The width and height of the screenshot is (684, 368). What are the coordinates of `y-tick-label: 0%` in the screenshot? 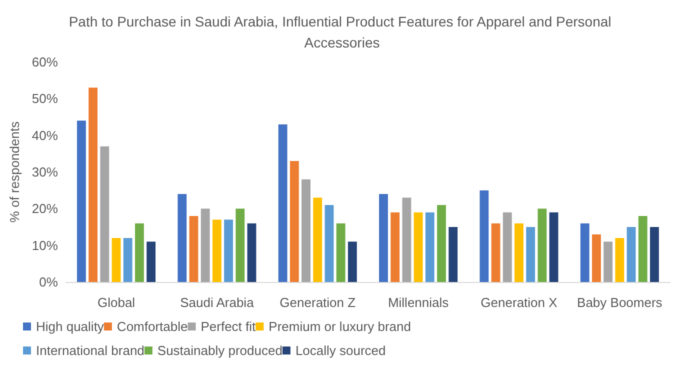 It's located at (48, 282).